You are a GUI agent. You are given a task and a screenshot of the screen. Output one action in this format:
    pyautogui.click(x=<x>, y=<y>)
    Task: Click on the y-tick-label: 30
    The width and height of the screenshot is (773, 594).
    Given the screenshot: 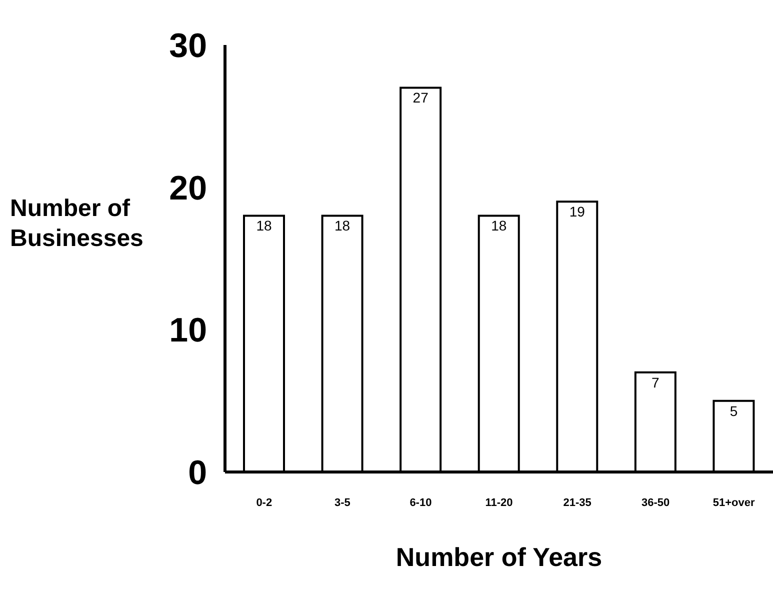 What is the action you would take?
    pyautogui.click(x=188, y=46)
    